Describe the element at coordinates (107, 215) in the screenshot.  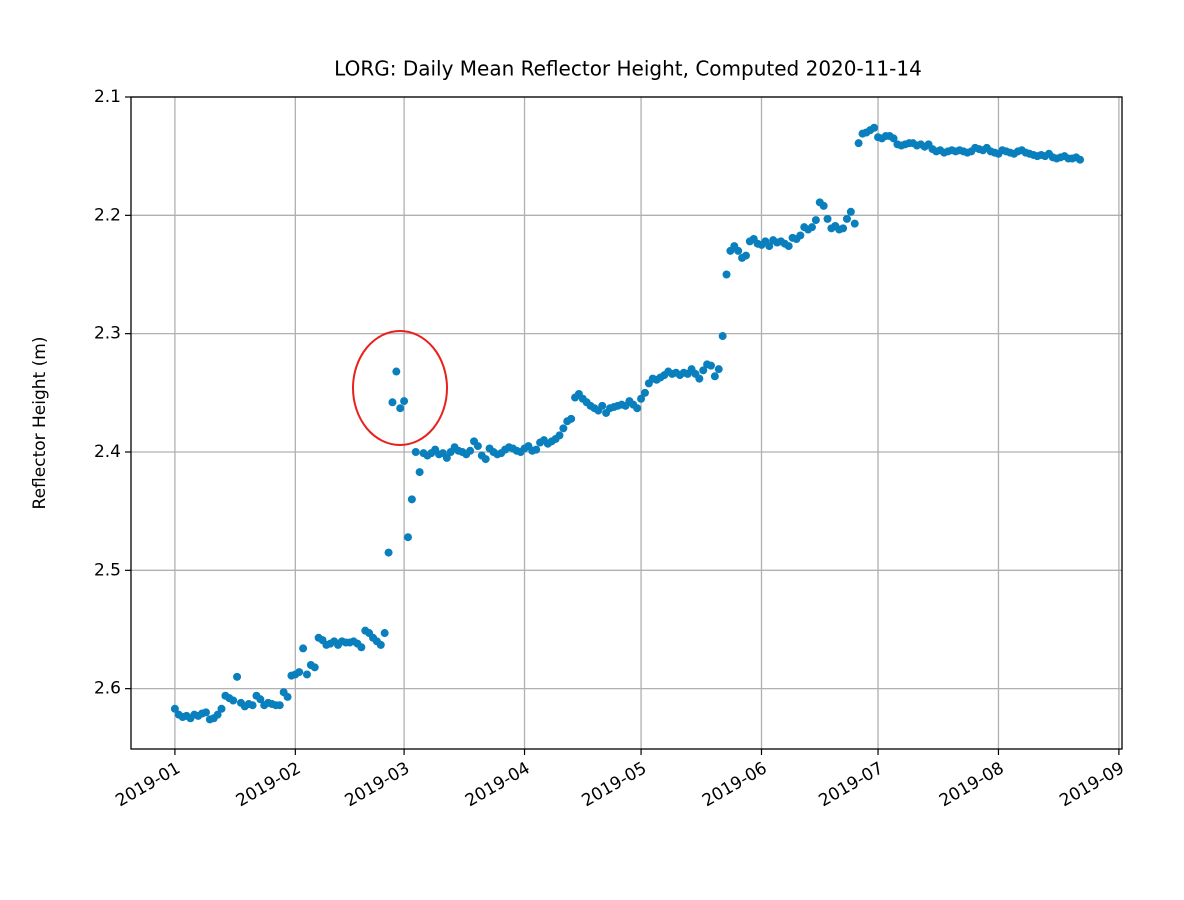
I see `y-tick-label: 2.2` at that location.